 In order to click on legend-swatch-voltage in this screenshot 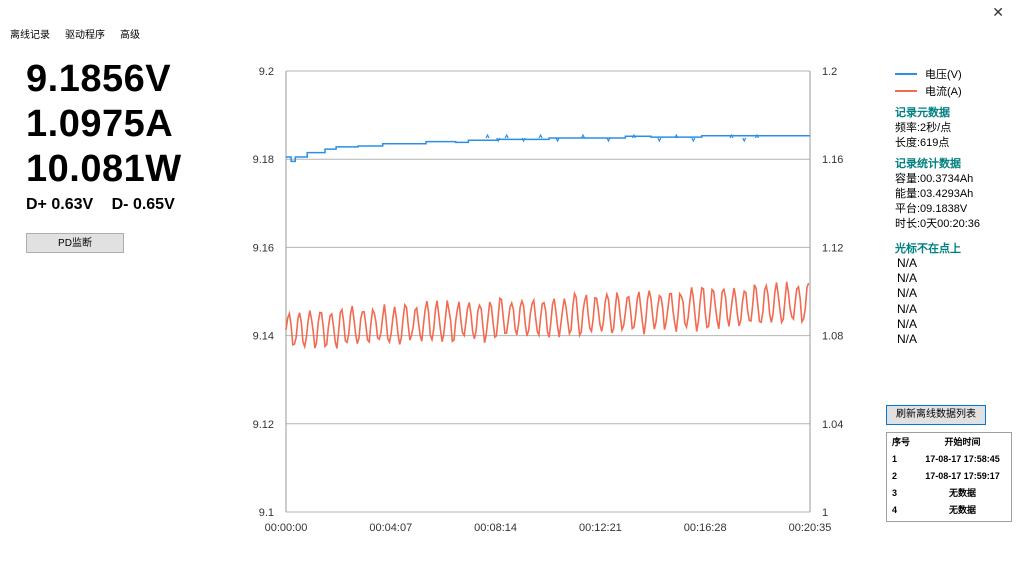, I will do `click(906, 73)`.